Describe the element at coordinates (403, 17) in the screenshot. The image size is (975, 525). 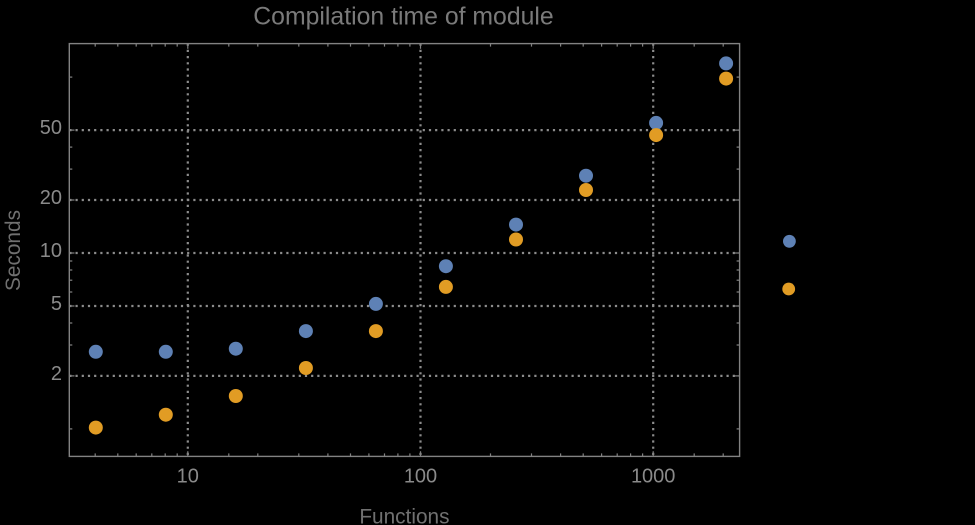
I see `svg-text: Compilation time of module` at that location.